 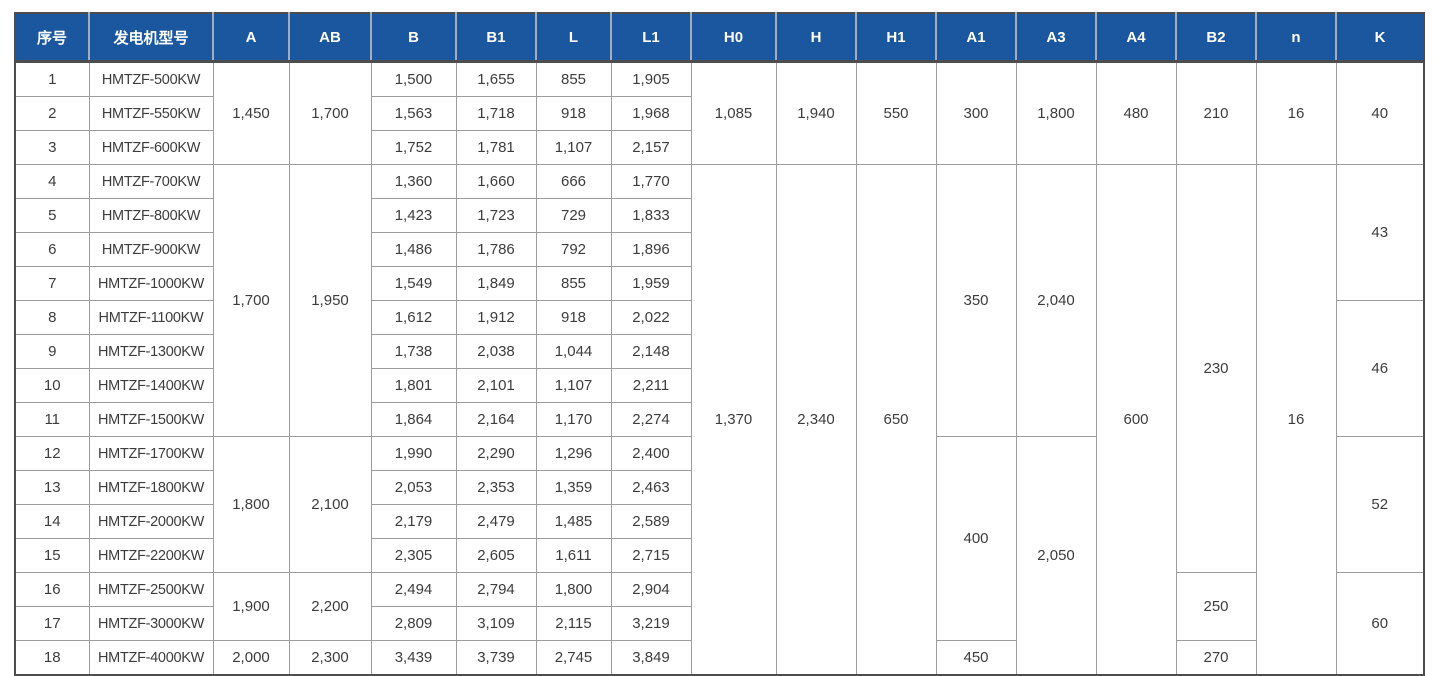 I want to click on table-header: 序号 发电机型号 A AB B B1 L L1 H0 H H1 A1 A3 A4 B2 n K, so click(x=719, y=38).